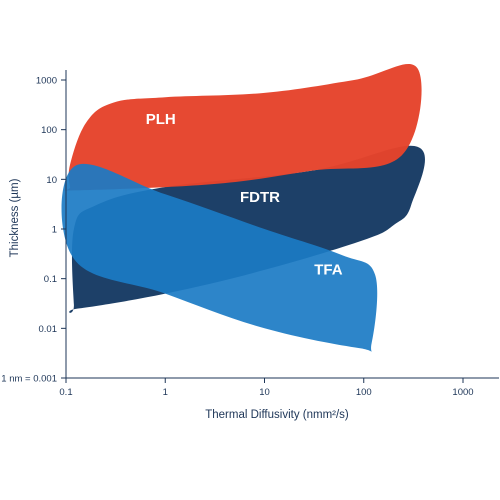  What do you see at coordinates (462, 392) in the screenshot?
I see `x-tick-label: 1000` at bounding box center [462, 392].